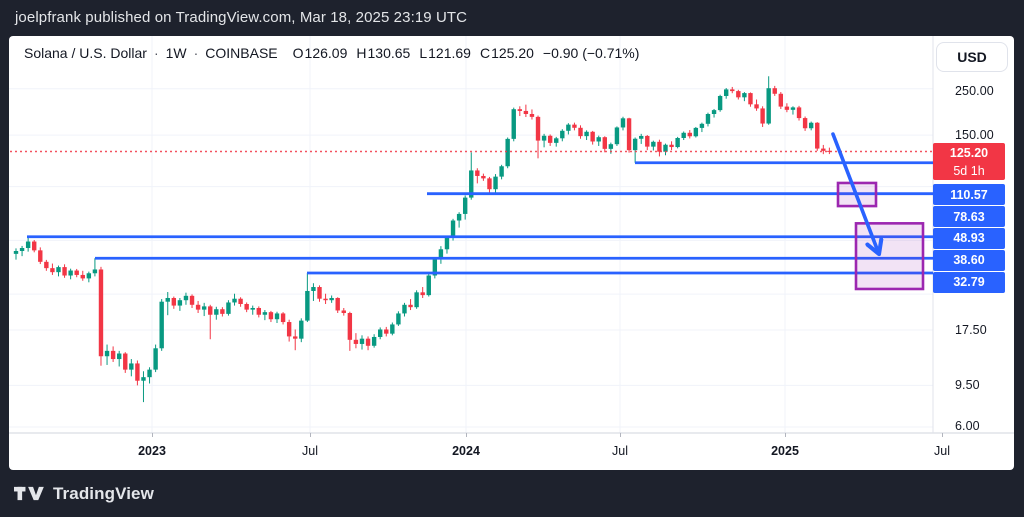  What do you see at coordinates (889, 256) in the screenshot?
I see `target-box-drawing` at bounding box center [889, 256].